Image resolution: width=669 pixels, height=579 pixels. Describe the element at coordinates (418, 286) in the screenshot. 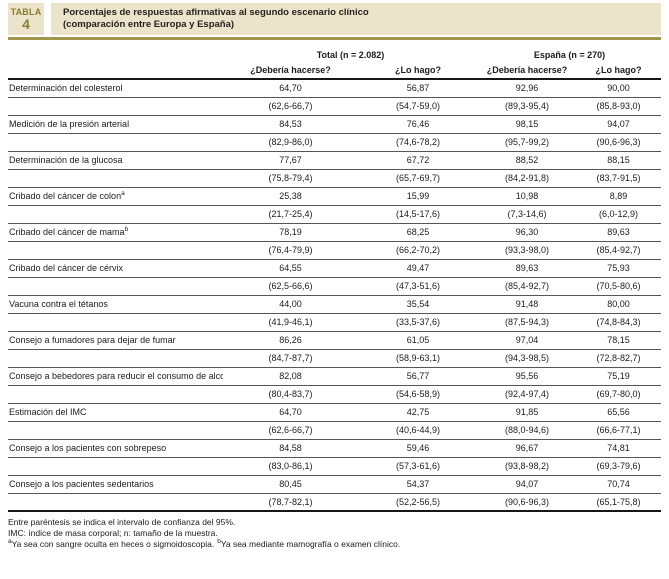

I see `ci-cell: (47,3-51,6)` at that location.